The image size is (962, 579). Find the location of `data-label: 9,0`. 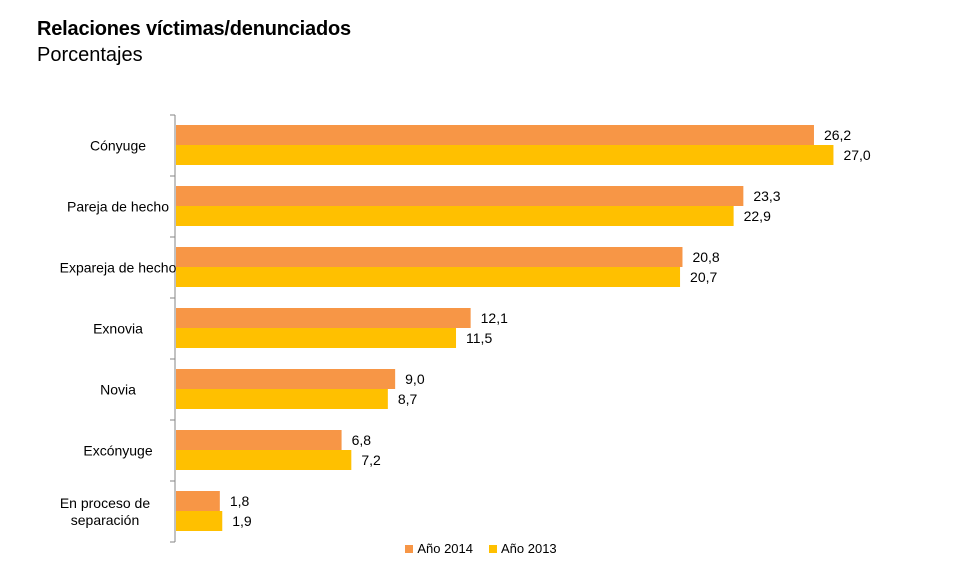

data-label: 9,0 is located at coordinates (415, 379).